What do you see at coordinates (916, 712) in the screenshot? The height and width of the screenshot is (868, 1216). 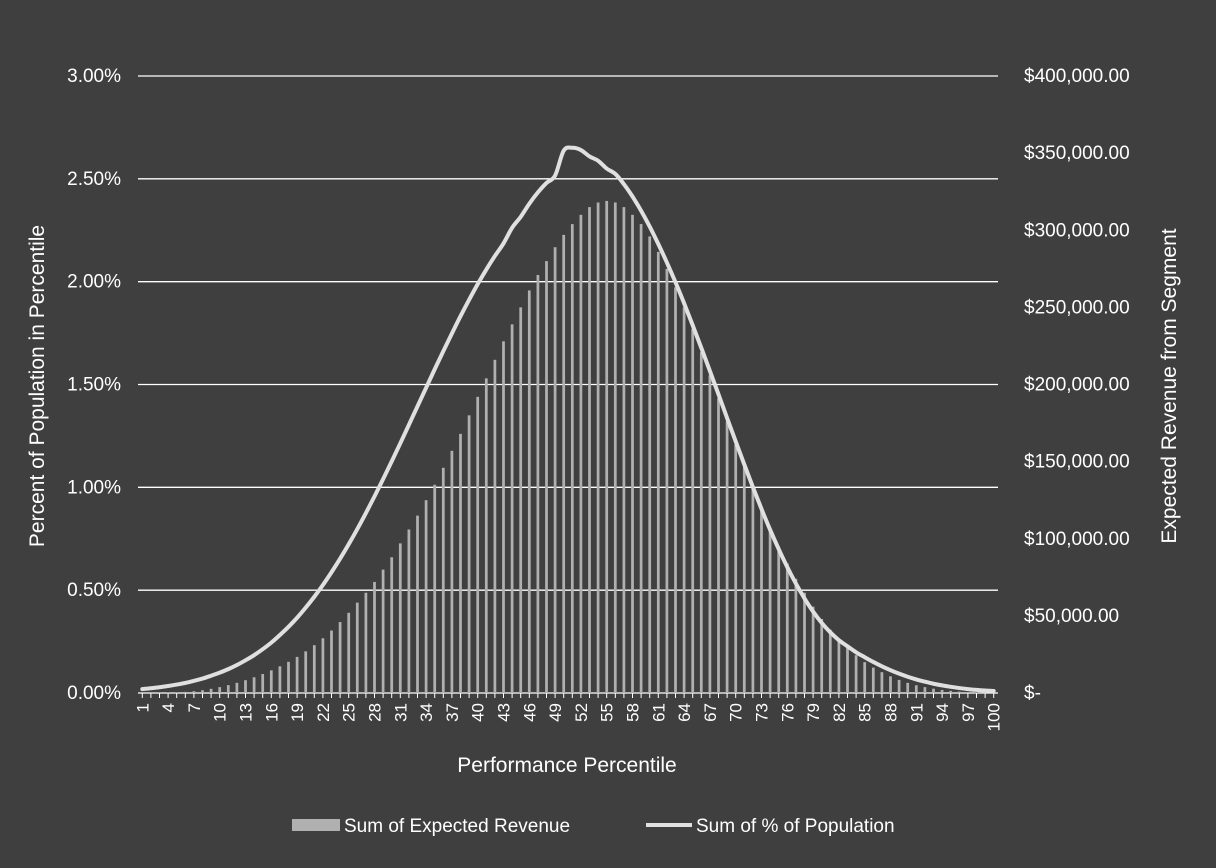 I see `x-tick-label: 91` at bounding box center [916, 712].